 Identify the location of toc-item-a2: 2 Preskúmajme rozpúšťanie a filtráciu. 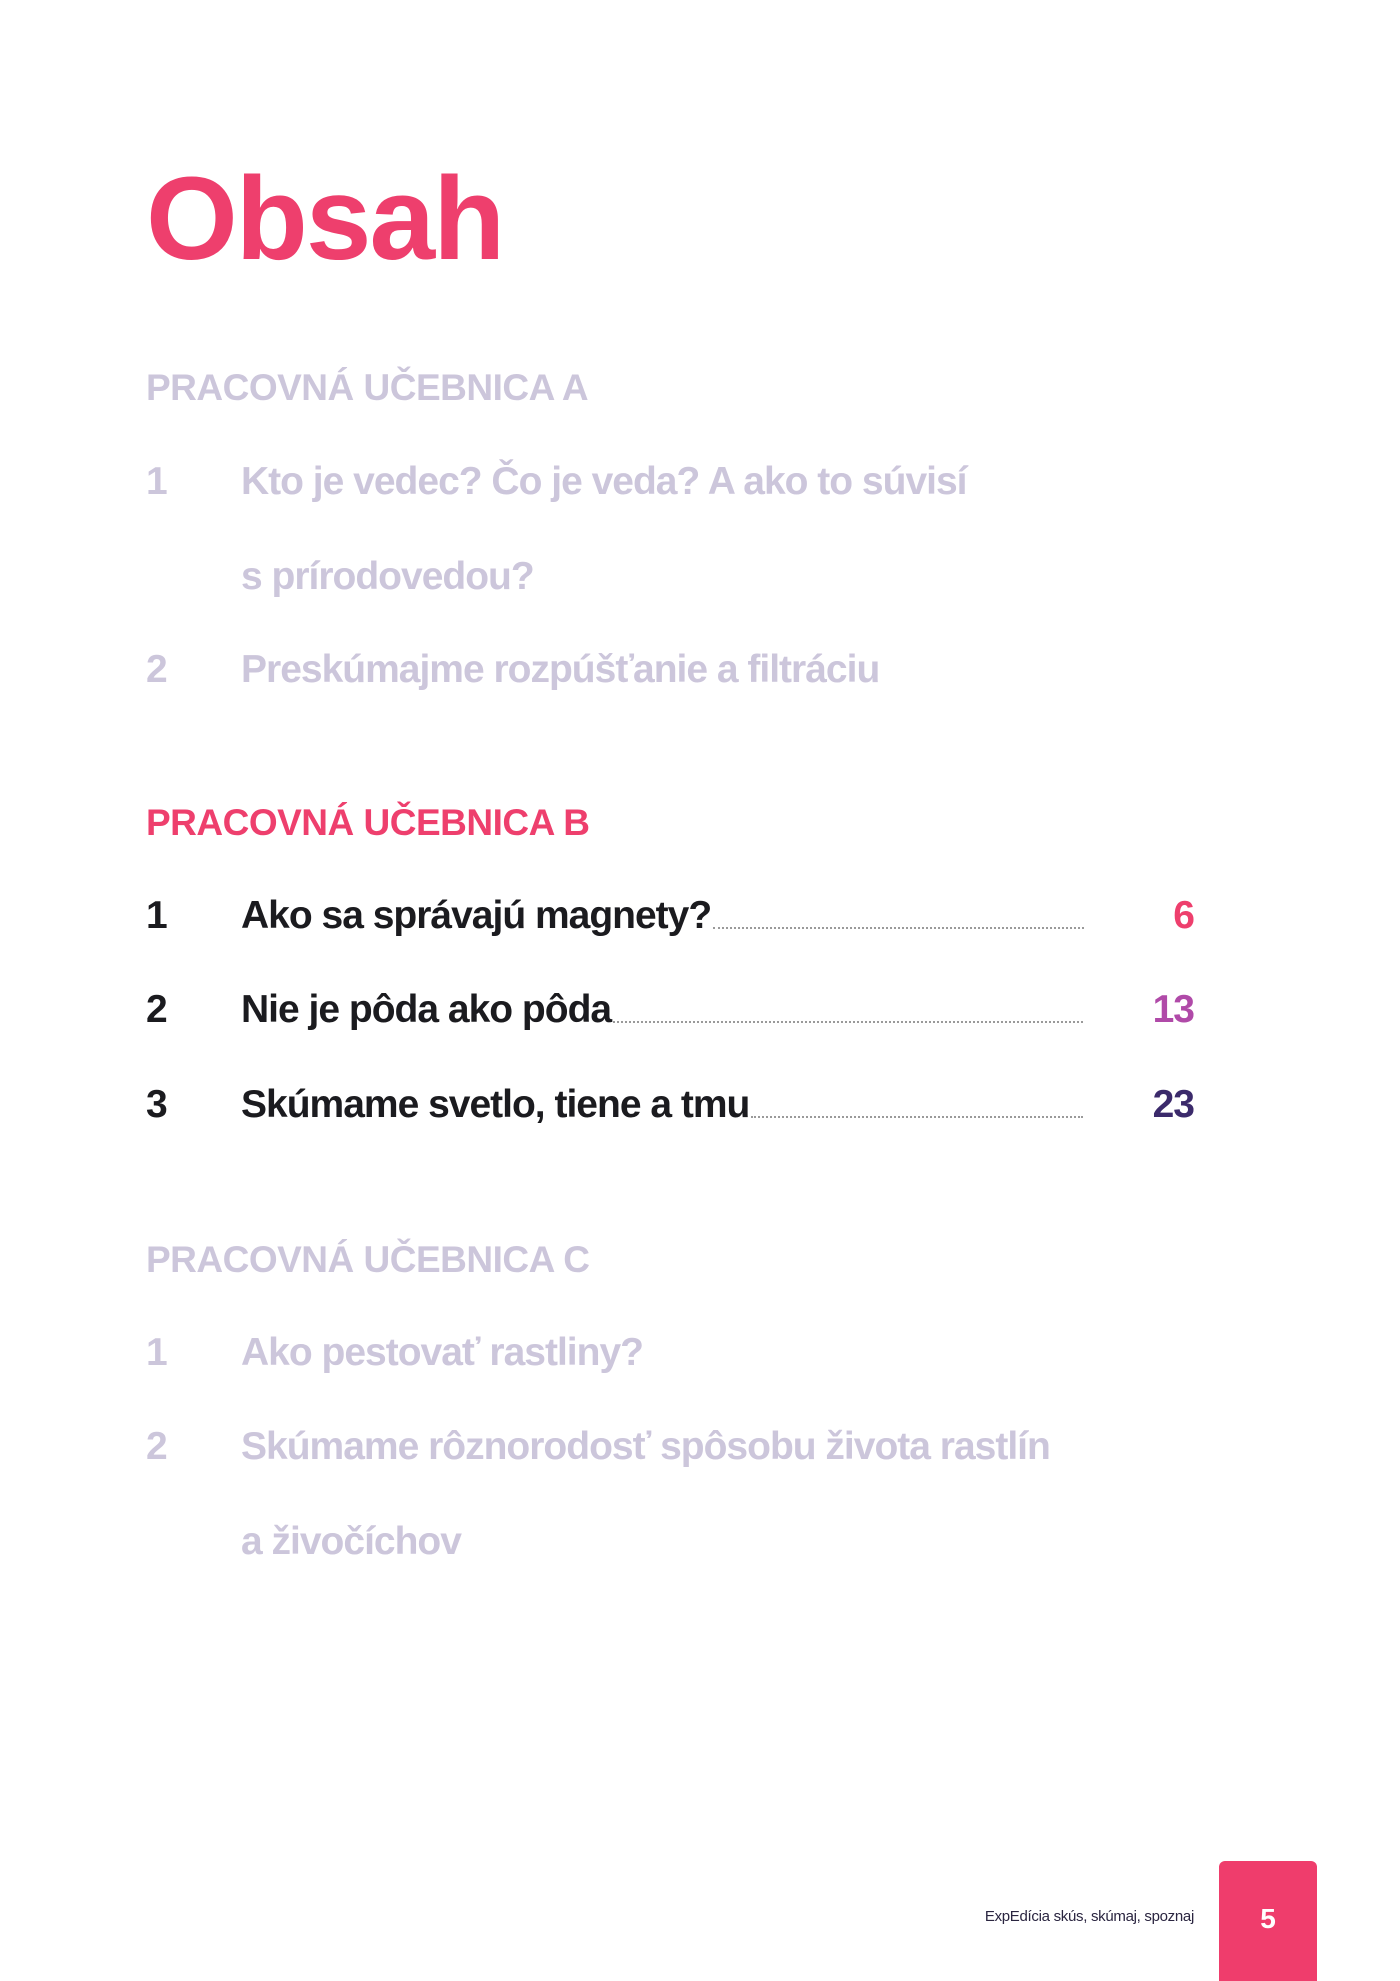
(670, 670).